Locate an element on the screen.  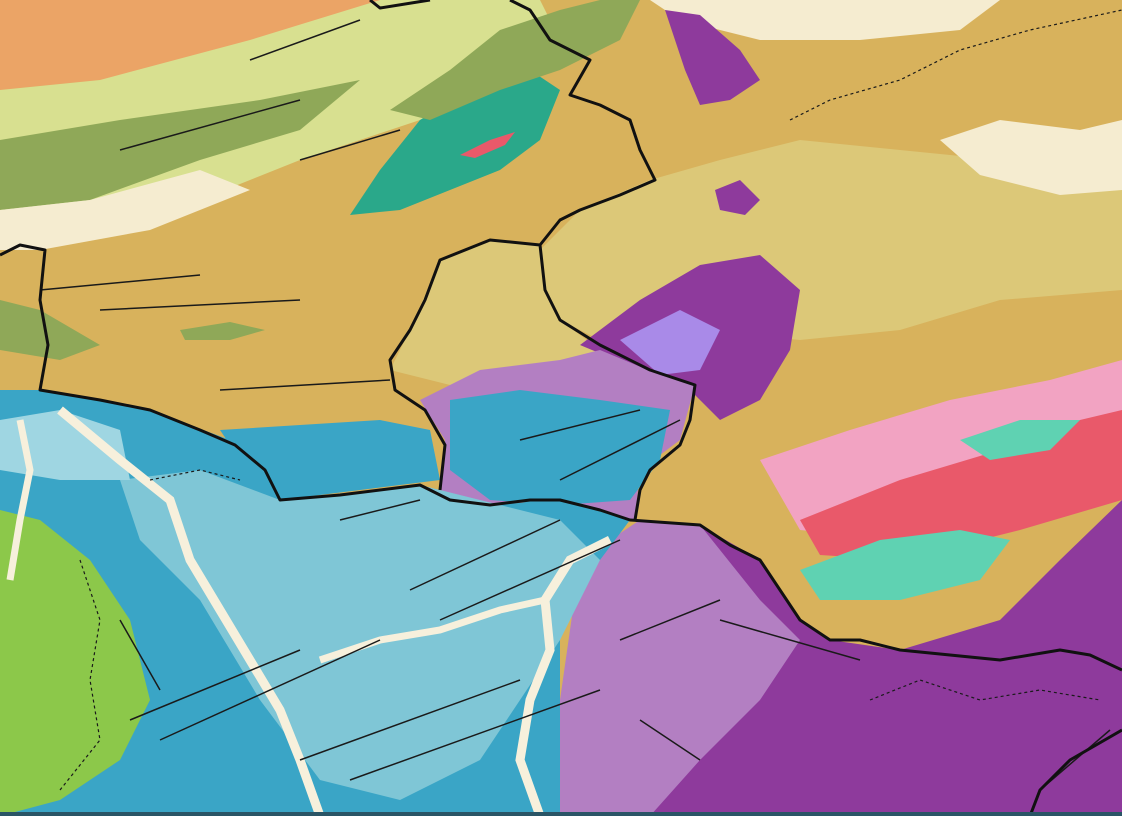
unit-violet-light is located at coordinates (670, 342).